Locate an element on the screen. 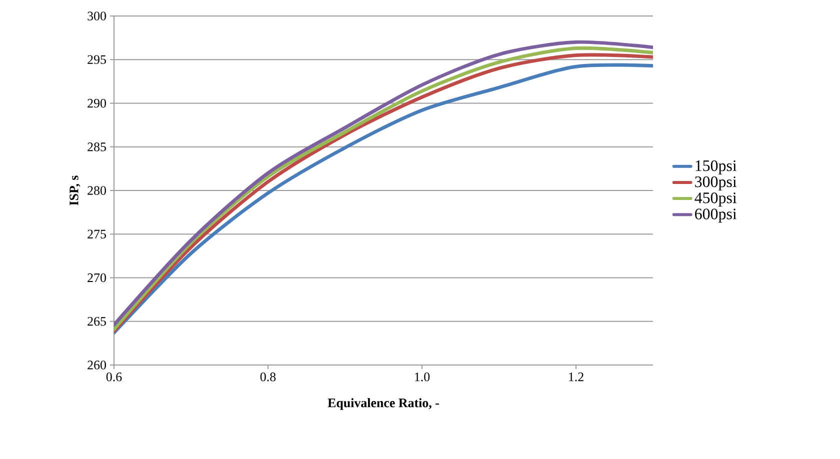 The height and width of the screenshot is (459, 840). y-tick-label: 270 is located at coordinates (97, 277).